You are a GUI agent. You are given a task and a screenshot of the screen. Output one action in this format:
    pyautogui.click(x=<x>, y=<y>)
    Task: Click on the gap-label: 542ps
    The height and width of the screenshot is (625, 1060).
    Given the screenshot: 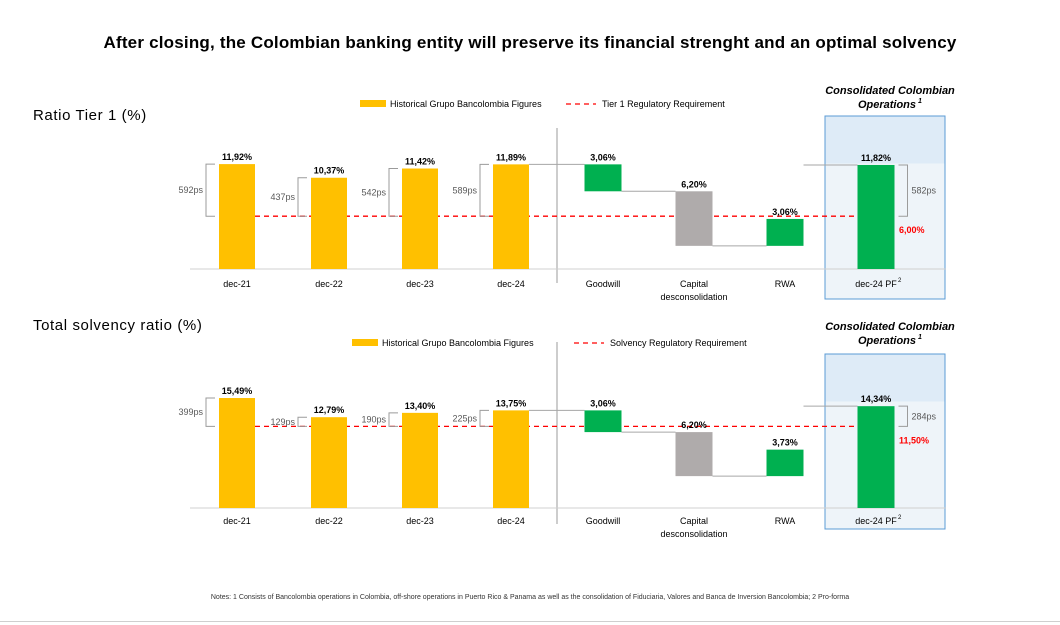 What is the action you would take?
    pyautogui.click(x=373, y=192)
    